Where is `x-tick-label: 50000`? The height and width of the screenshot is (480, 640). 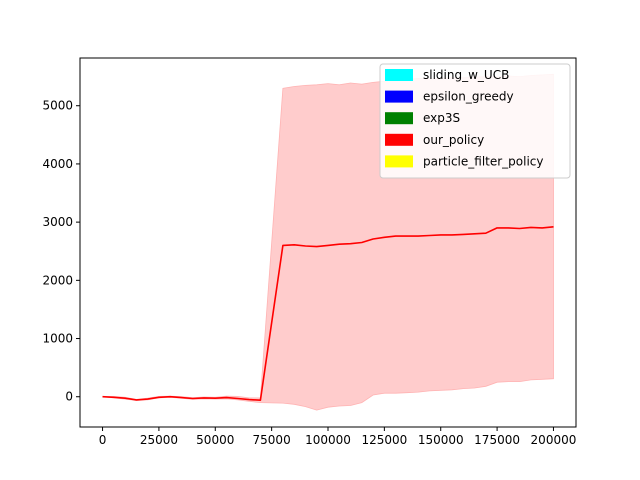 x-tick-label: 50000 is located at coordinates (215, 440).